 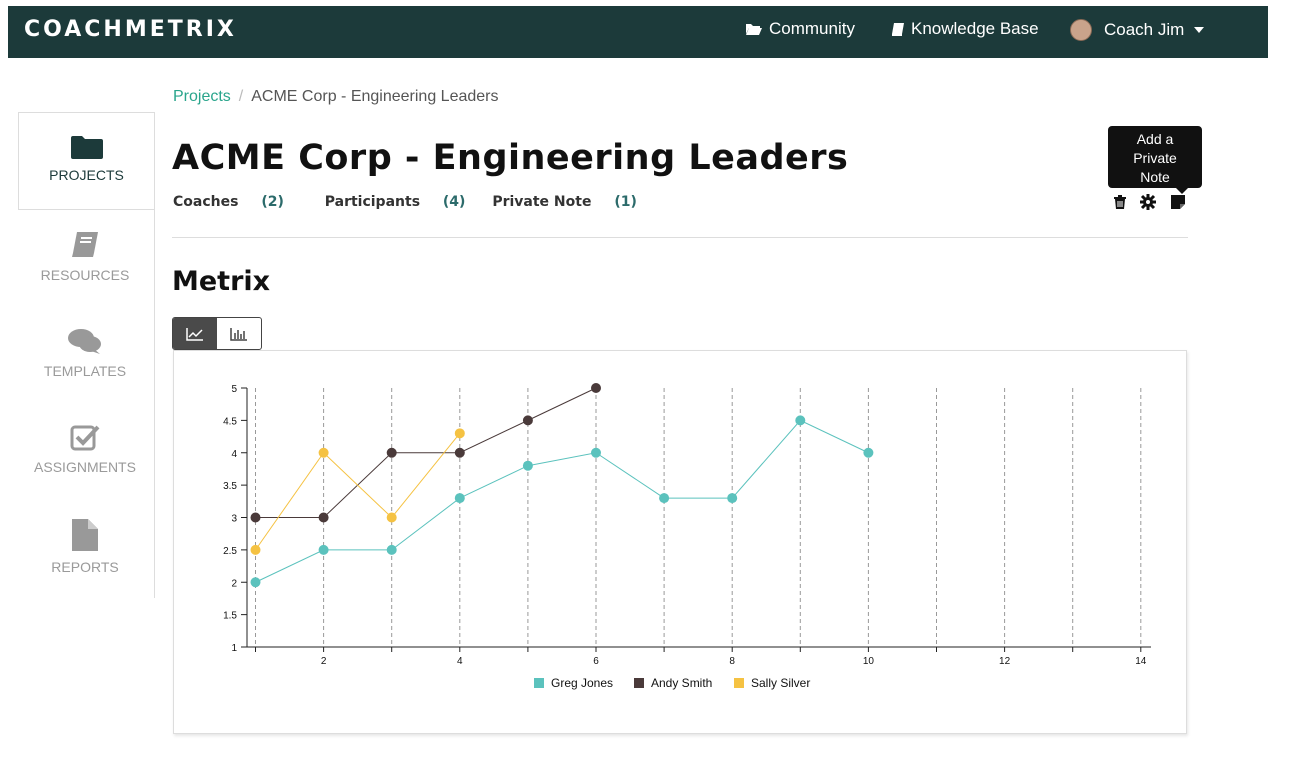 What do you see at coordinates (975, 28) in the screenshot?
I see `knowledge-base-label: Knowledge Base` at bounding box center [975, 28].